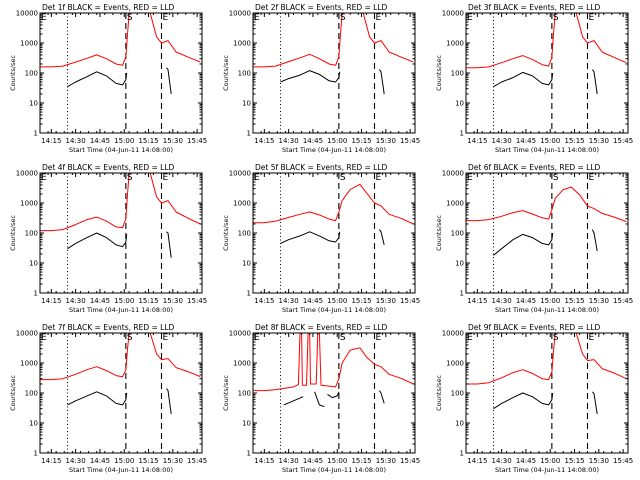 This screenshot has height=480, width=640. What do you see at coordinates (534, 167) in the screenshot?
I see `panel-title: Det 6f BLACK = Events, RED = LLD` at bounding box center [534, 167].